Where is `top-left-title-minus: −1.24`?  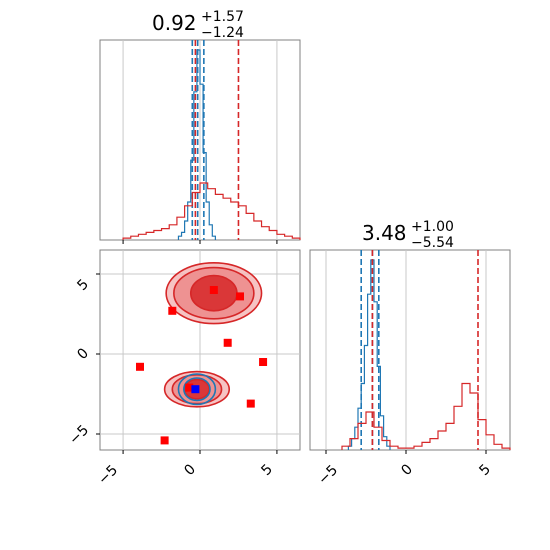 top-left-title-minus: −1.24 is located at coordinates (222, 33).